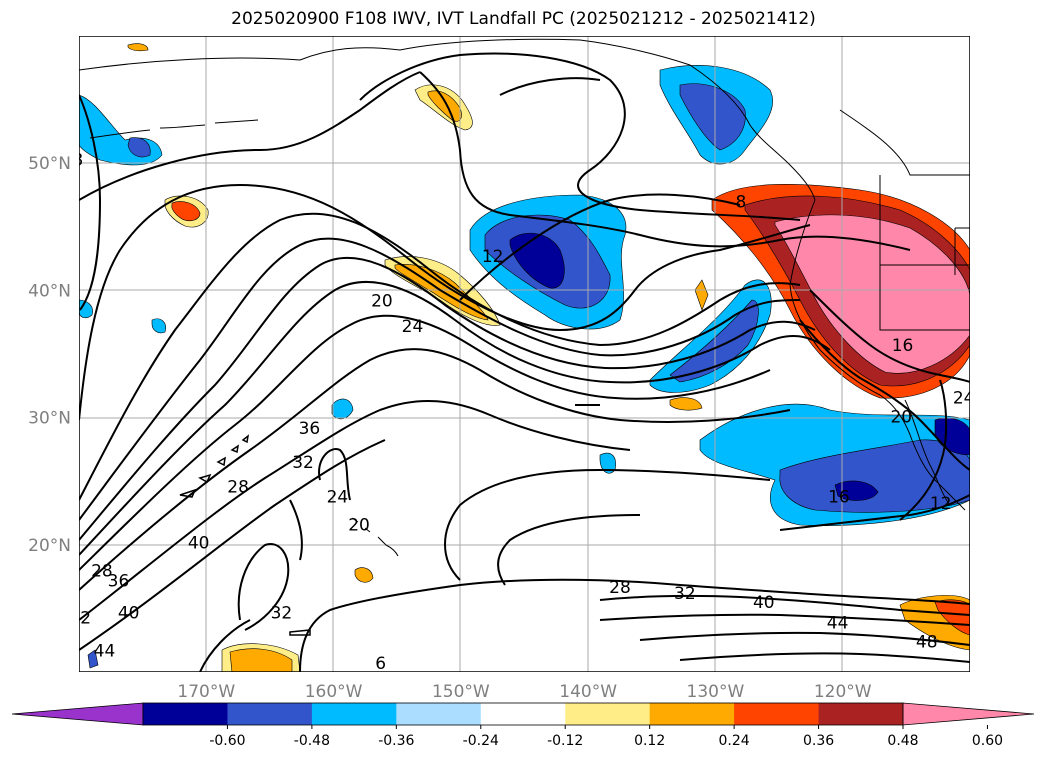  Describe the element at coordinates (712, 117) in the screenshot. I see `negative-anomaly-alaska-core` at that location.